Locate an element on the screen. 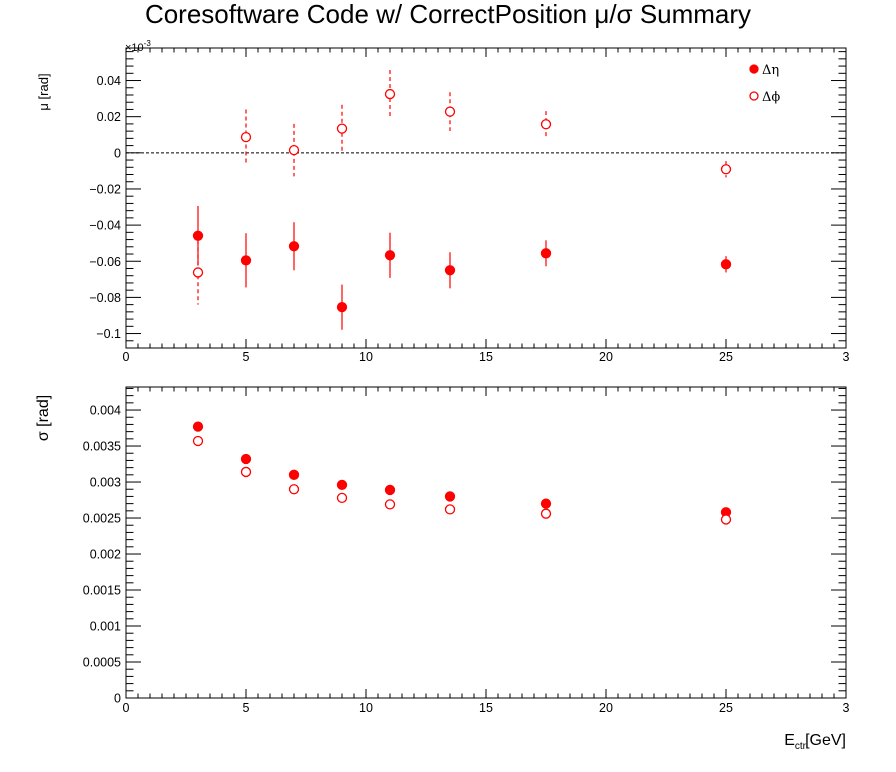 The height and width of the screenshot is (772, 896). legend-marker-dphi is located at coordinates (754, 96).